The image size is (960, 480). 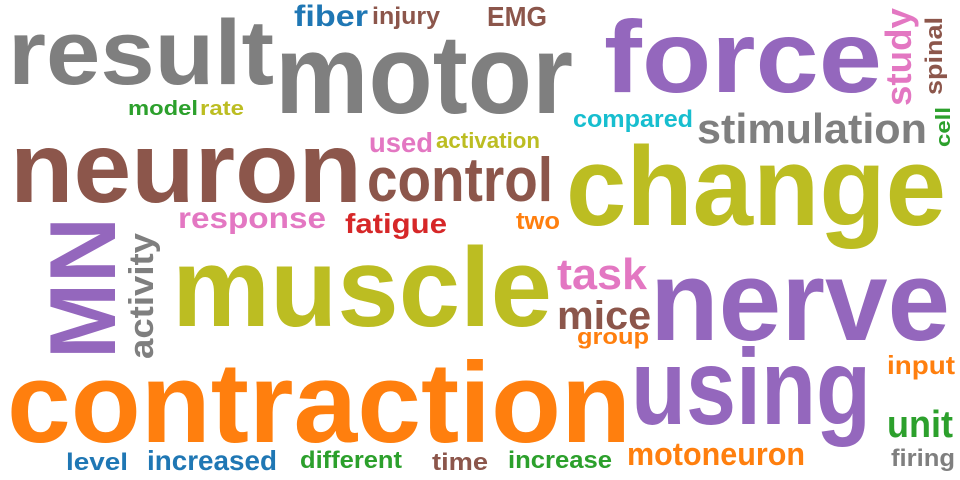 I want to click on word-fatigue: fatigue, so click(x=396, y=223).